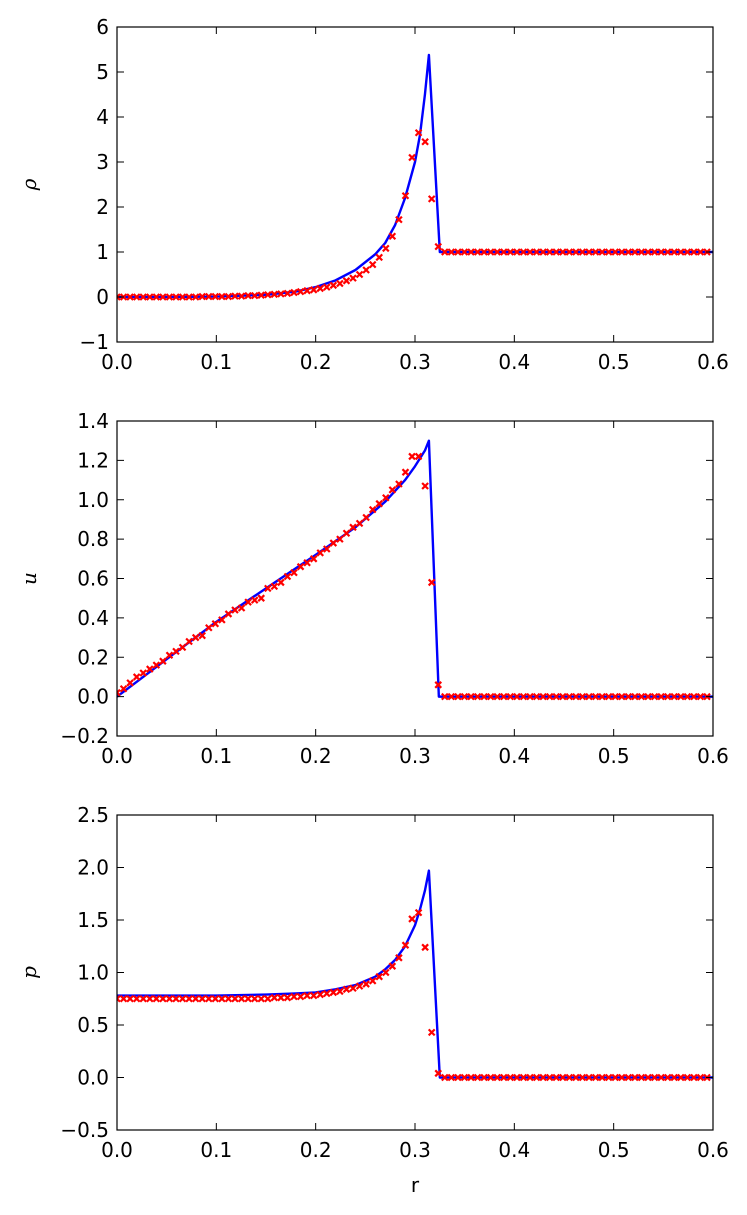 The width and height of the screenshot is (747, 1215). What do you see at coordinates (93, 868) in the screenshot?
I see `pressure-ytick-label: 2.0` at bounding box center [93, 868].